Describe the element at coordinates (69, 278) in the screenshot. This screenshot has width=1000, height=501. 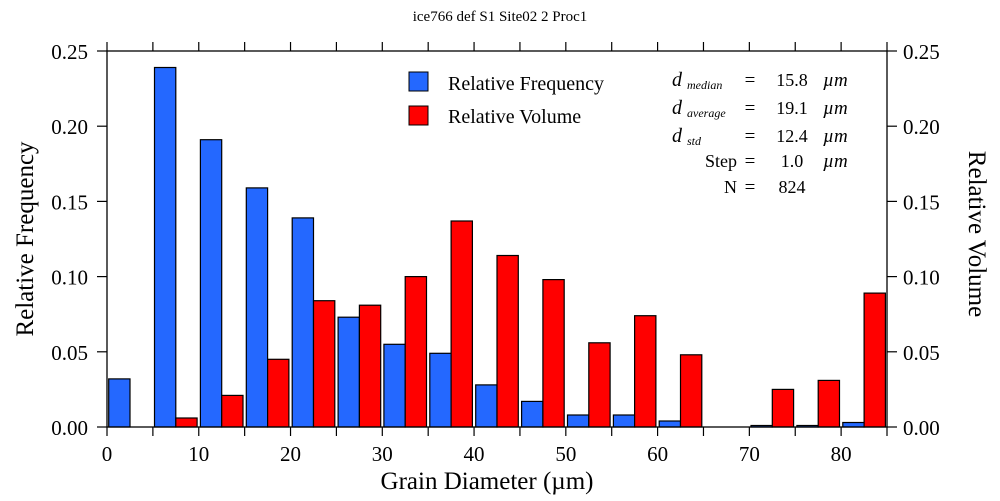
I see `y-tick-label-left-0.10: 0.10` at that location.